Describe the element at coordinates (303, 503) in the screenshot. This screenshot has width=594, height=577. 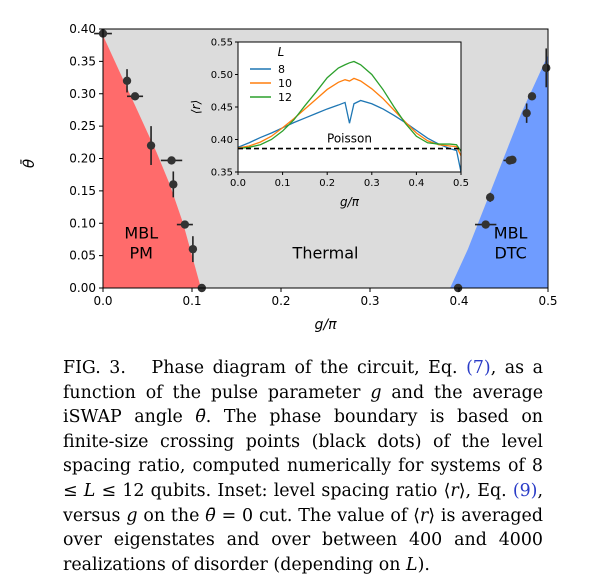
I see `caption-text-8: , versus` at that location.